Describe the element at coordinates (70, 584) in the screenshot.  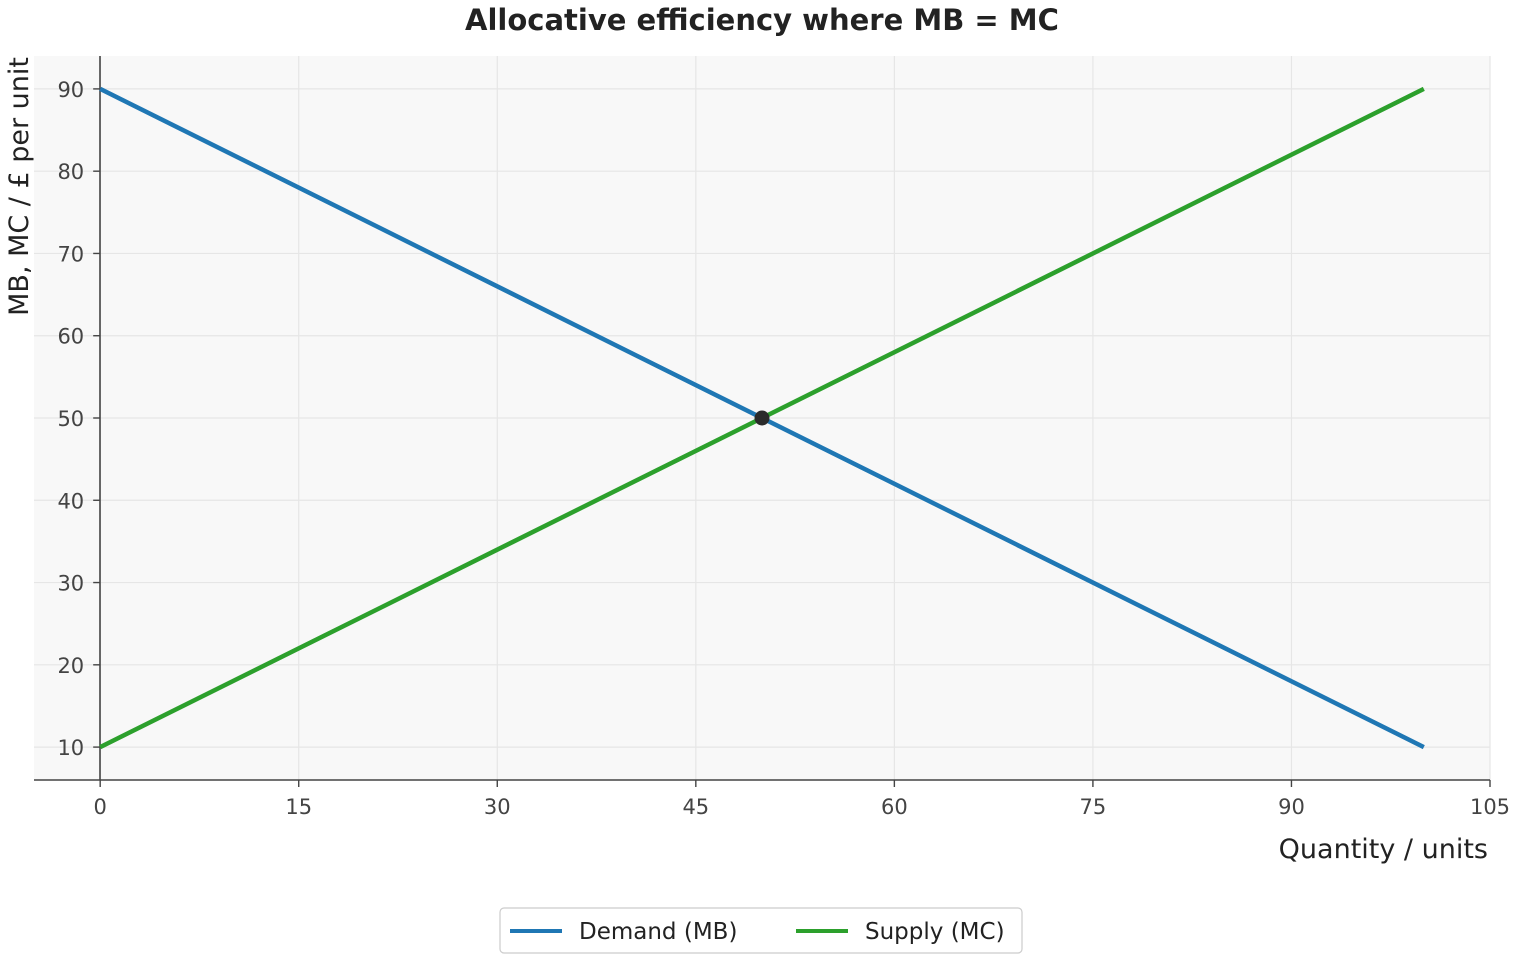
I see `y-tick-label: 30` at that location.